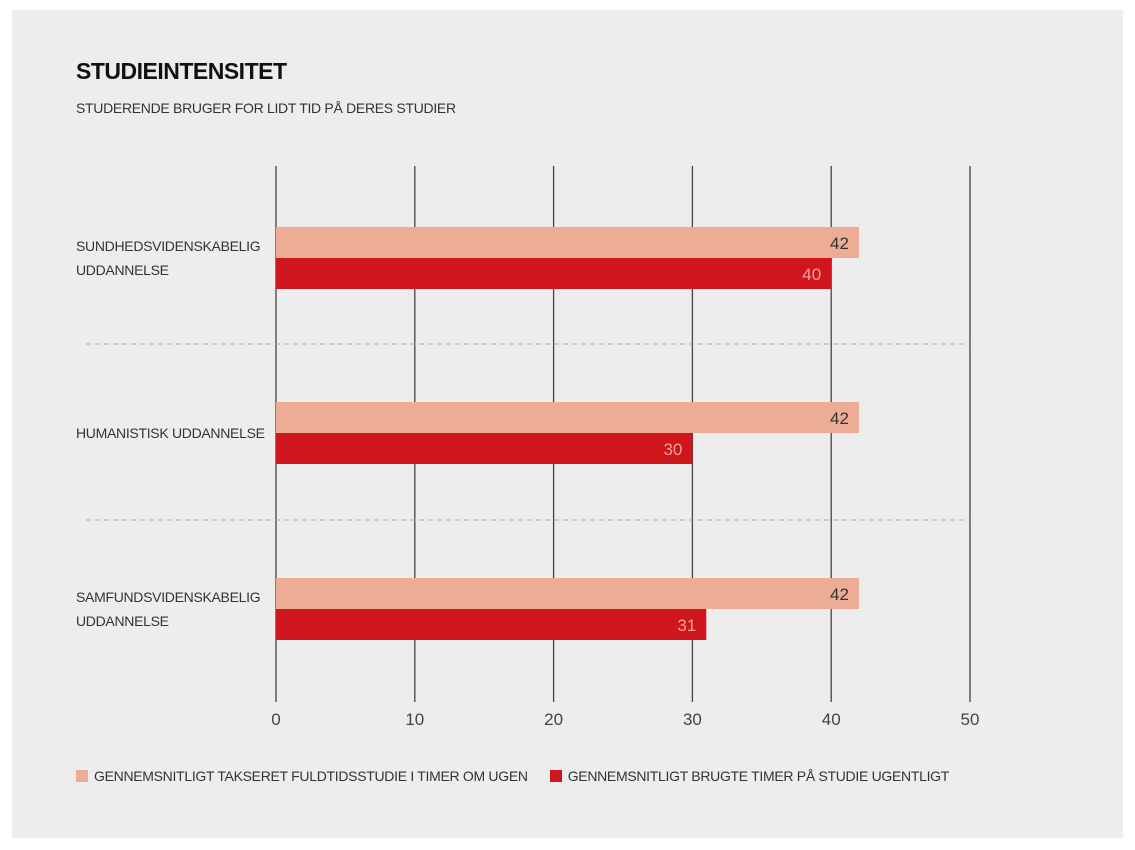 This screenshot has height=850, width=1135. Describe the element at coordinates (181, 71) in the screenshot. I see `chart-title: STUDIEINTENSITET` at that location.